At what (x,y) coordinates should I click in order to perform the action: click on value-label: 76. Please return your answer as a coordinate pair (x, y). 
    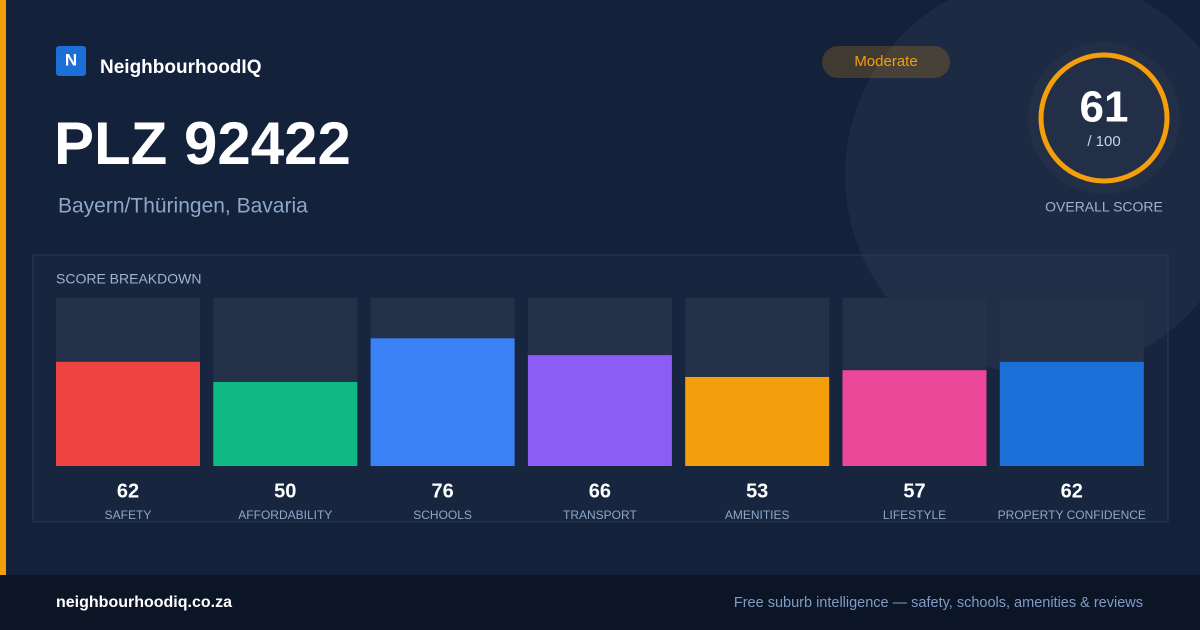
    Looking at the image, I should click on (442, 491).